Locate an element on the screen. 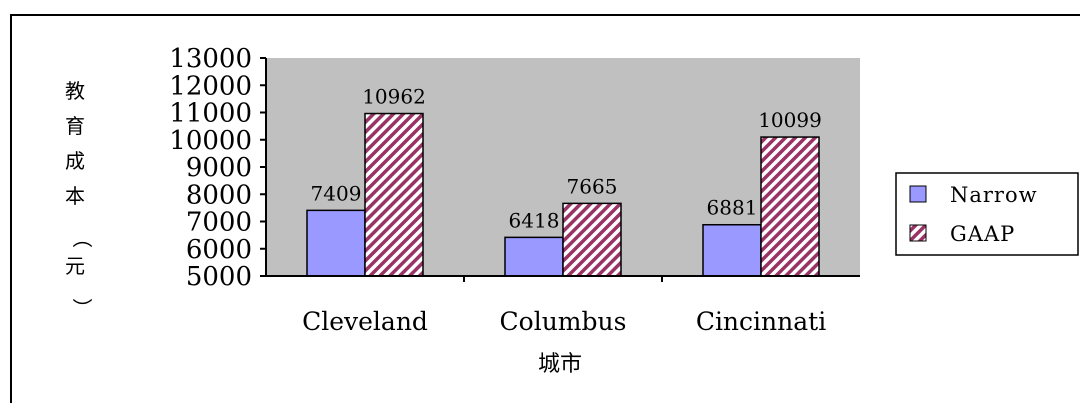 This screenshot has width=1082, height=405. bar-narrow-cleveland is located at coordinates (336, 243).